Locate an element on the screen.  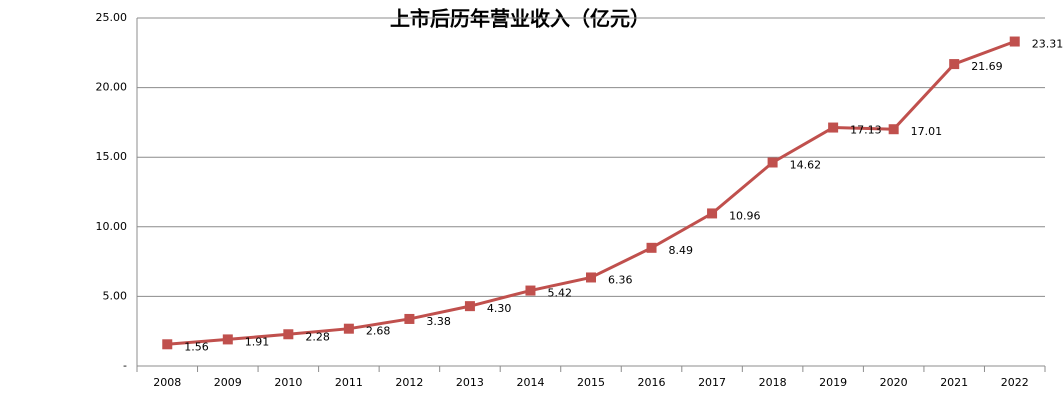
data-label: 1.91 is located at coordinates (257, 341).